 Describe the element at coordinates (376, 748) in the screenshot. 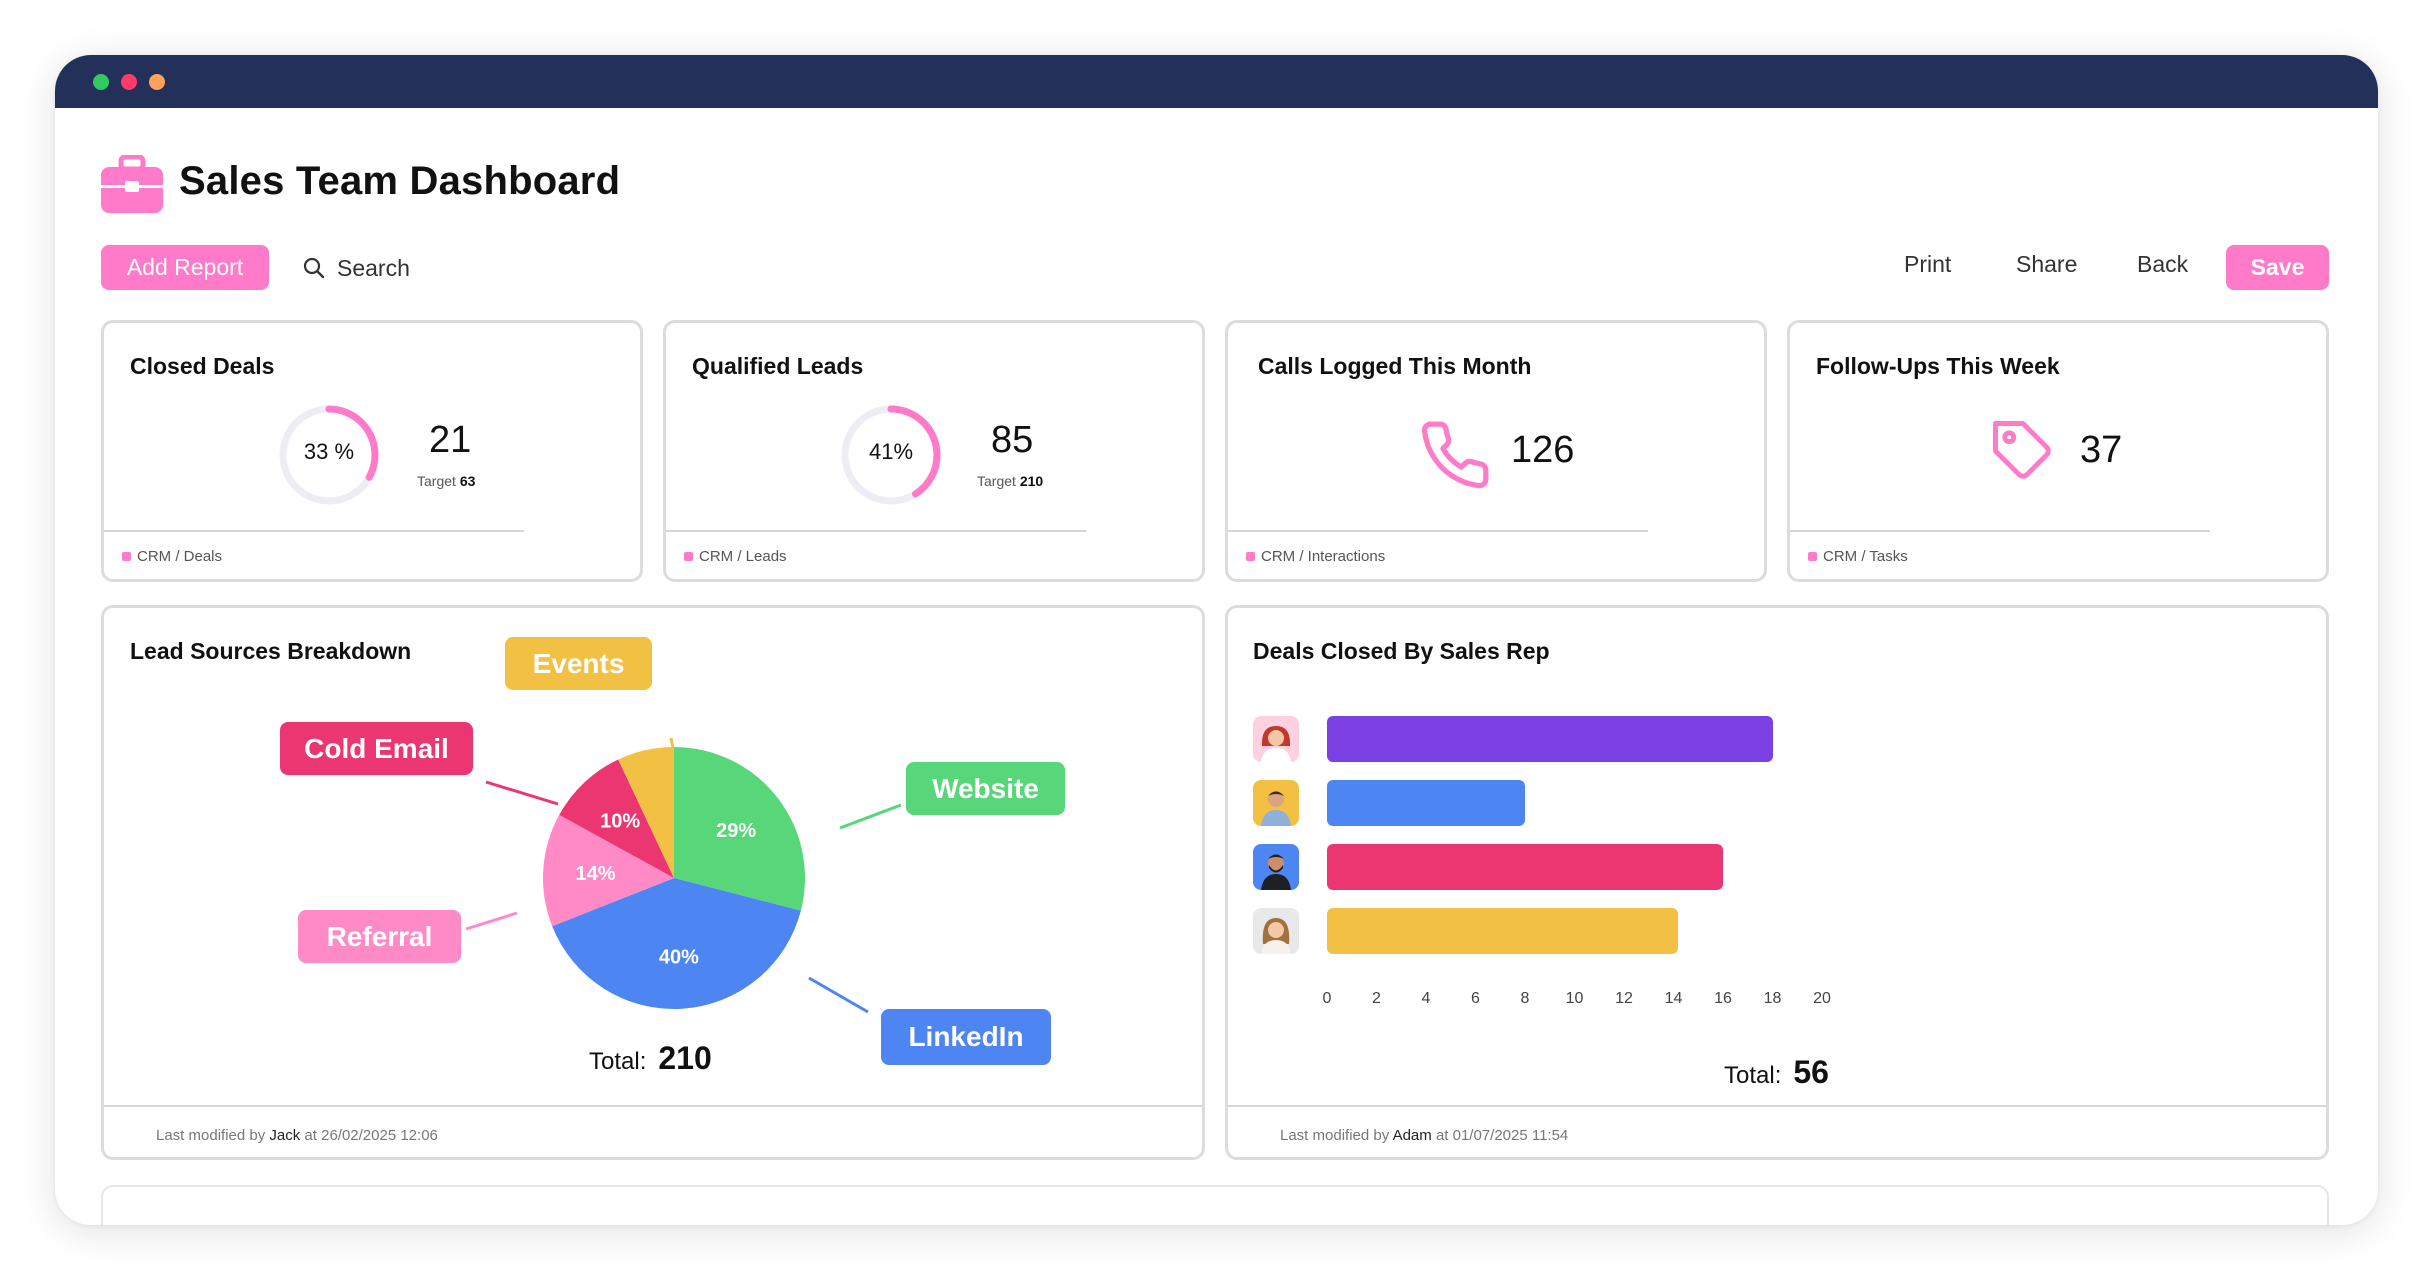

I see `callout-cold-email: Cold Email` at that location.